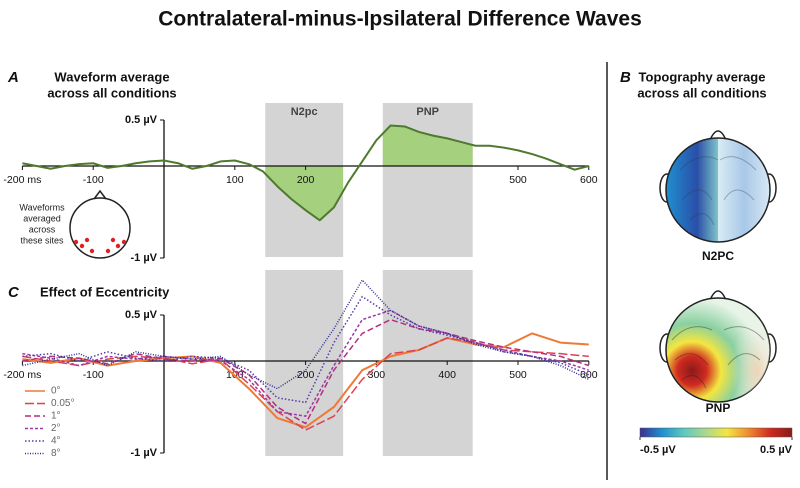  What do you see at coordinates (776, 450) in the screenshot?
I see `colorbar-label: 0.5 µV` at bounding box center [776, 450].